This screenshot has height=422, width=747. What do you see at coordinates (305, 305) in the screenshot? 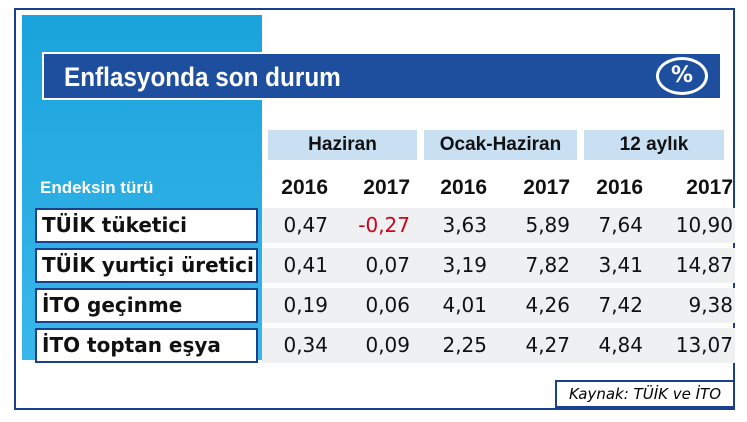
I see `value-cell: 0,19` at bounding box center [305, 305].